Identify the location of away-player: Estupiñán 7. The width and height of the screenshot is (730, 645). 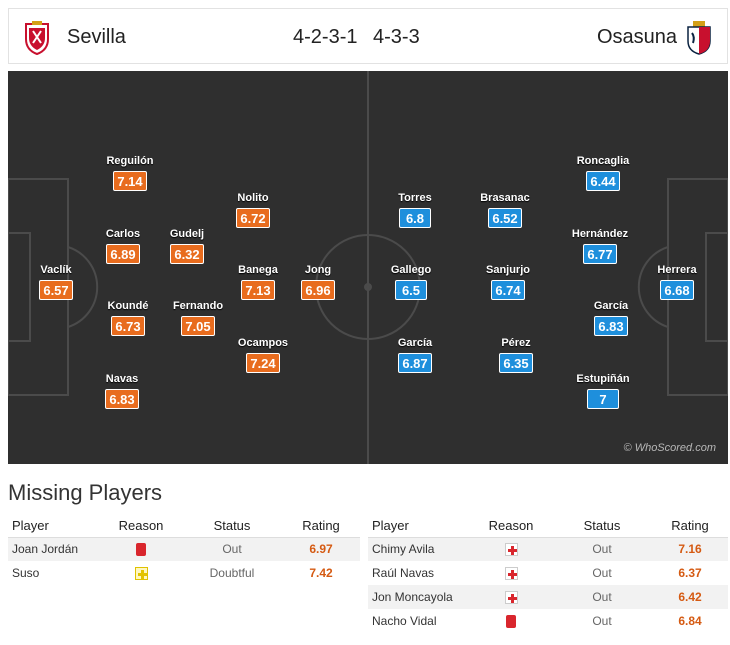
(603, 390).